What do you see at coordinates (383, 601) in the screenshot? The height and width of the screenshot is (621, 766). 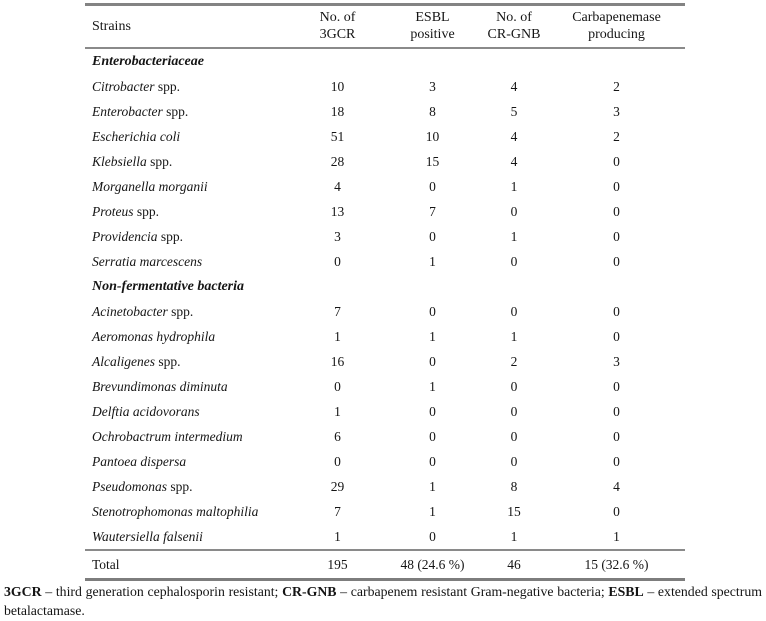 I see `footnote-text: – extended spectrum betalactamase.` at bounding box center [383, 601].